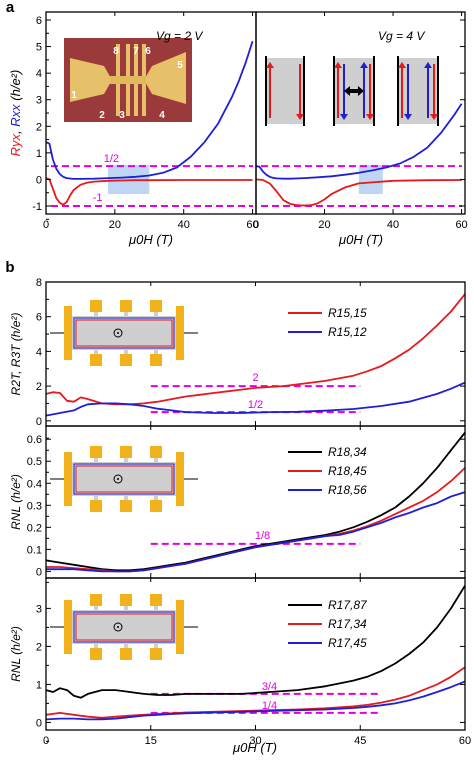  Describe the element at coordinates (165, 78) in the screenshot. I see `lead-pad-right` at that location.